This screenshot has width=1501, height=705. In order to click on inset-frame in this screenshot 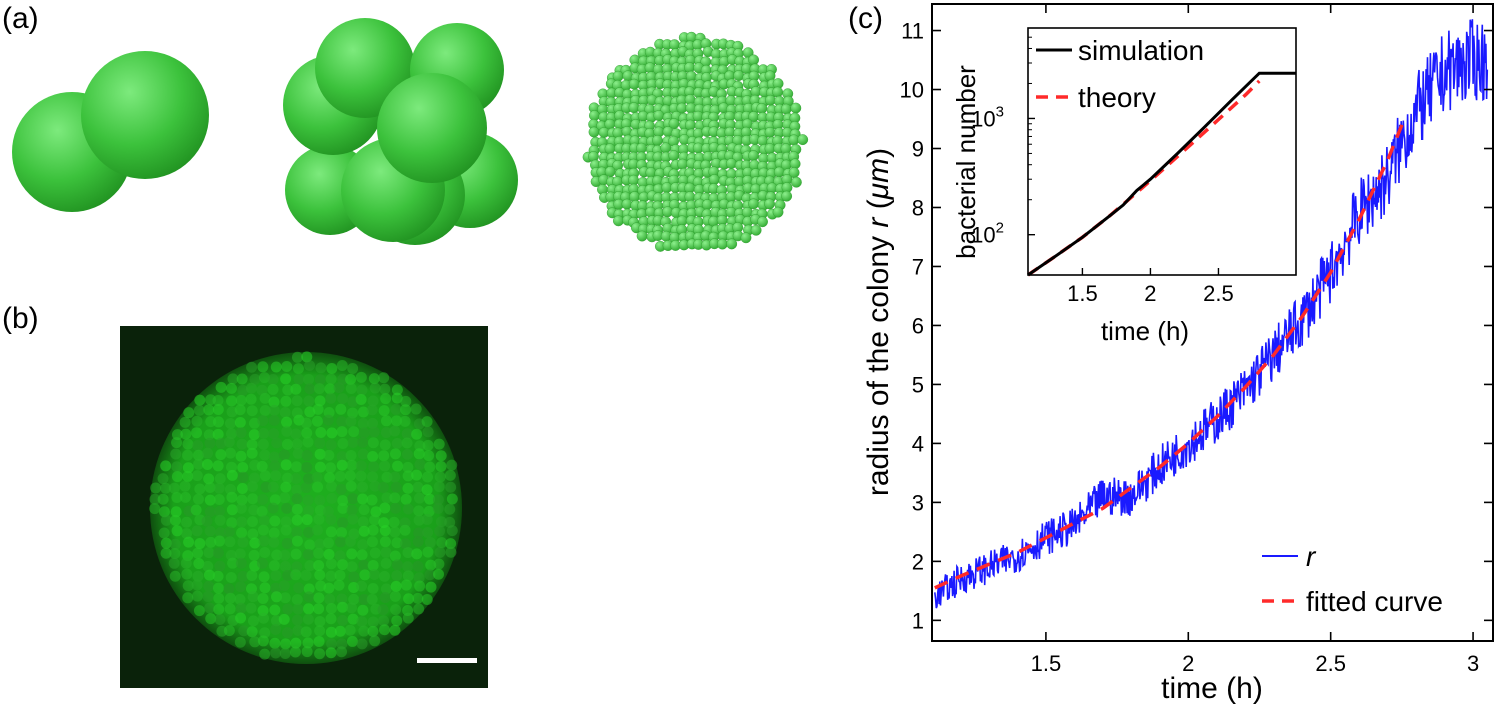, I will do `click(1162, 151)`.